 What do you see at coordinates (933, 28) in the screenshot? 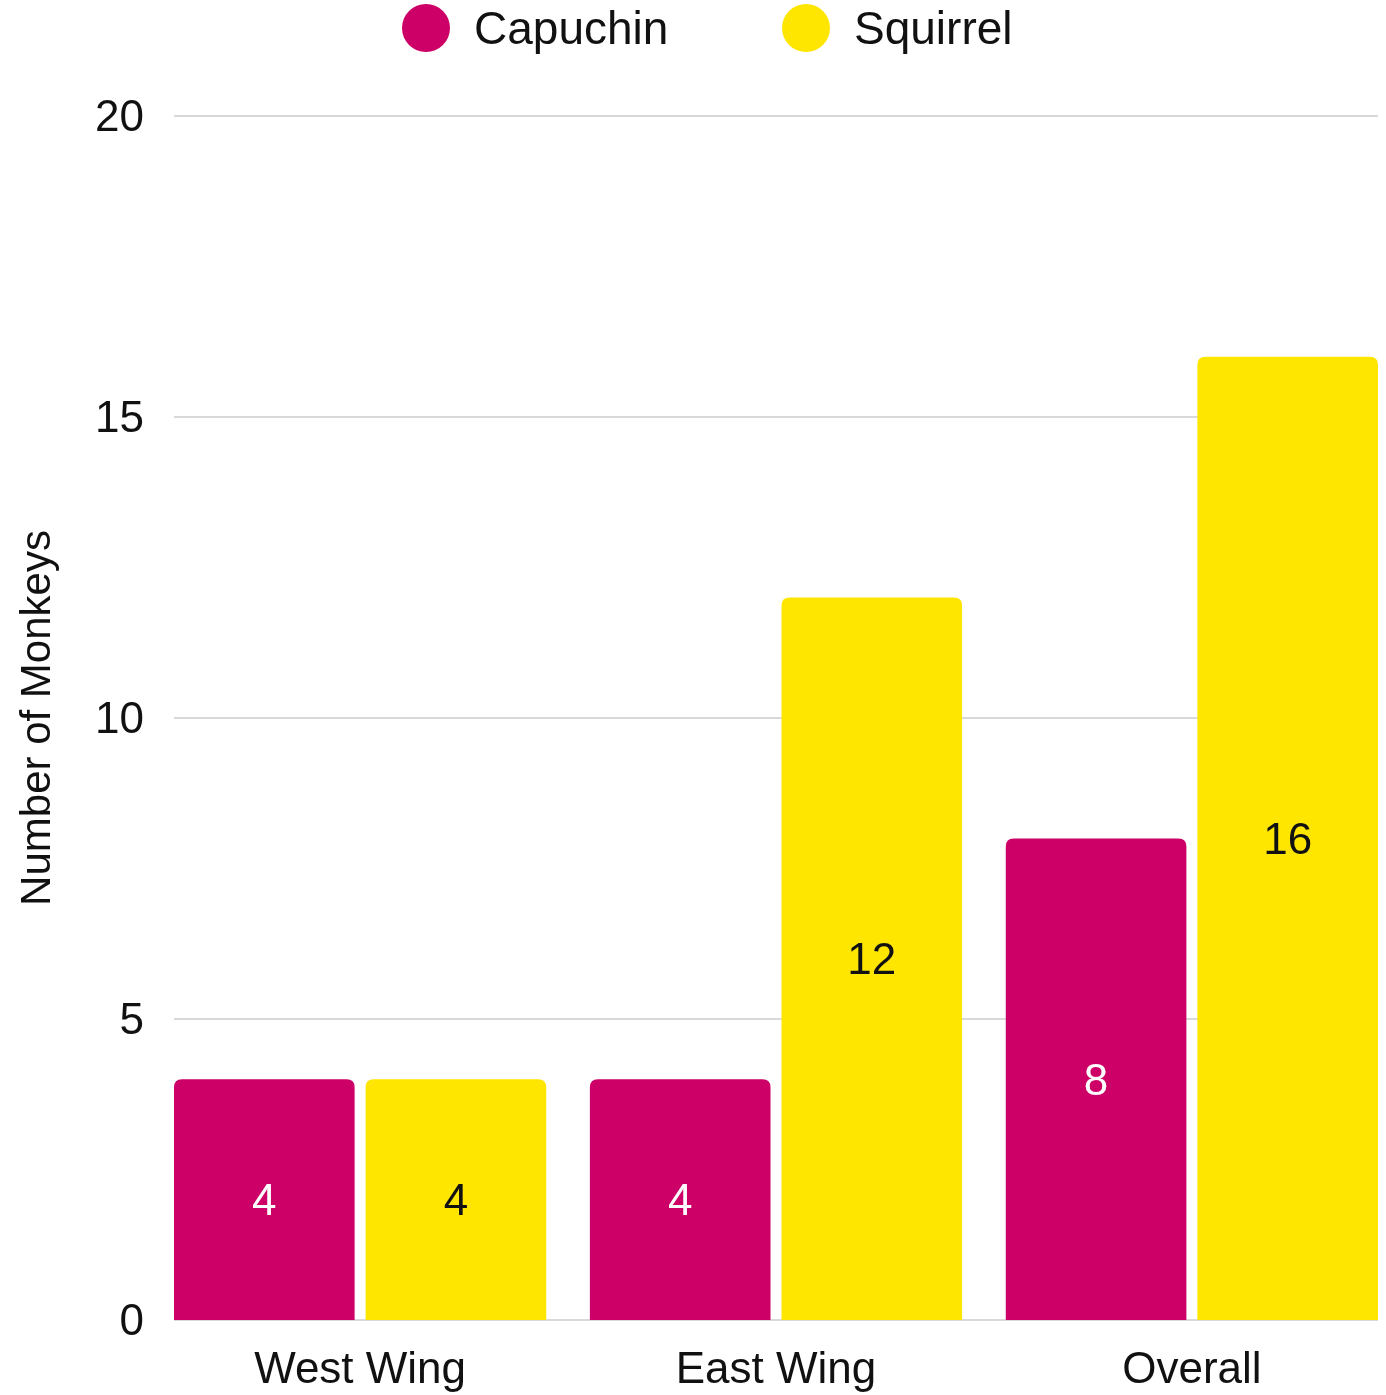
I see `legend-label: Squirrel` at bounding box center [933, 28].